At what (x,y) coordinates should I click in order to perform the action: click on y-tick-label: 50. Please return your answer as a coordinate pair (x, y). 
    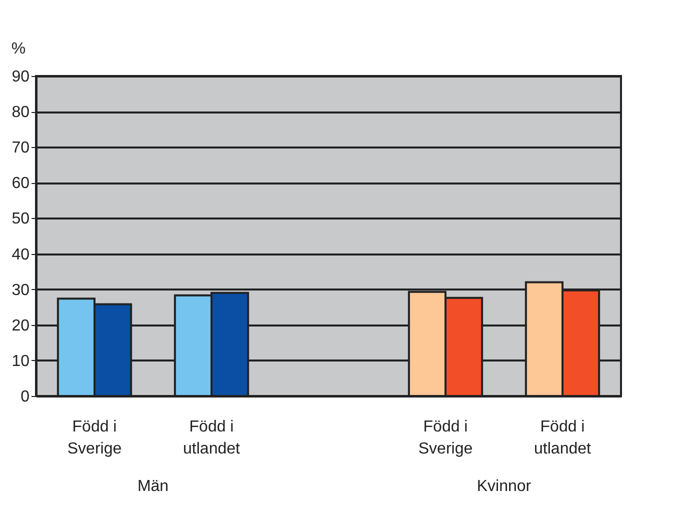
    Looking at the image, I should click on (21, 219).